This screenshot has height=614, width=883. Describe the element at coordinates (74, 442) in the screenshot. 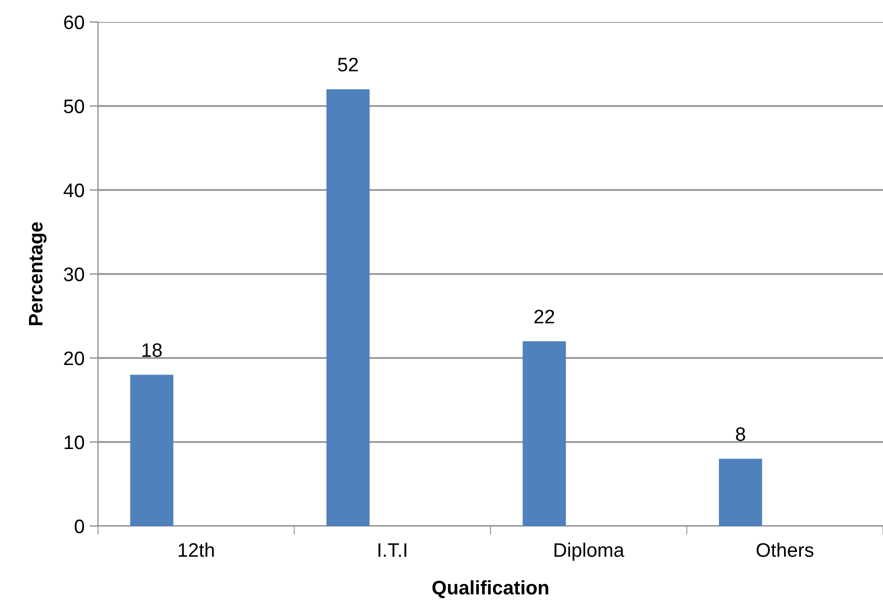

I see `y-tick-label: 10` at that location.